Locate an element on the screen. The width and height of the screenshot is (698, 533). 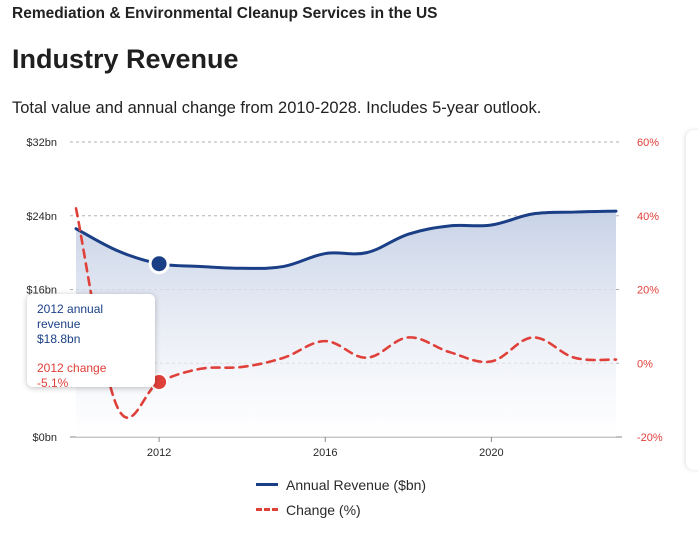
right-tick-label: 40% is located at coordinates (648, 217).